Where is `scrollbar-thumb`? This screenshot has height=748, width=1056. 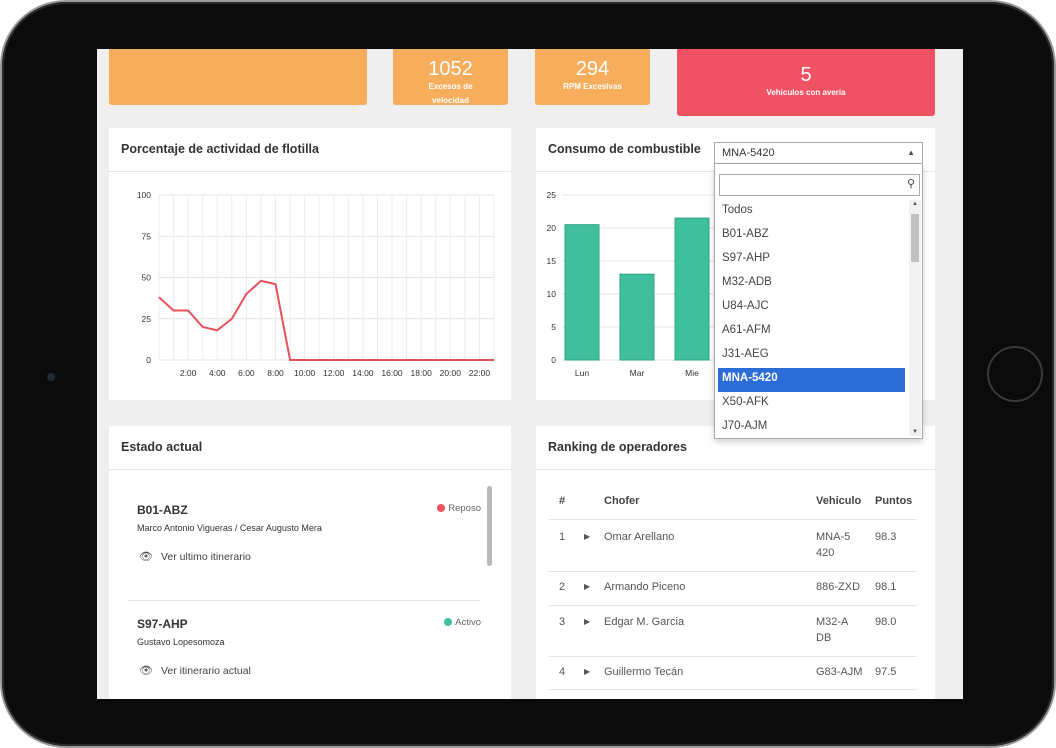
scrollbar-thumb is located at coordinates (915, 238).